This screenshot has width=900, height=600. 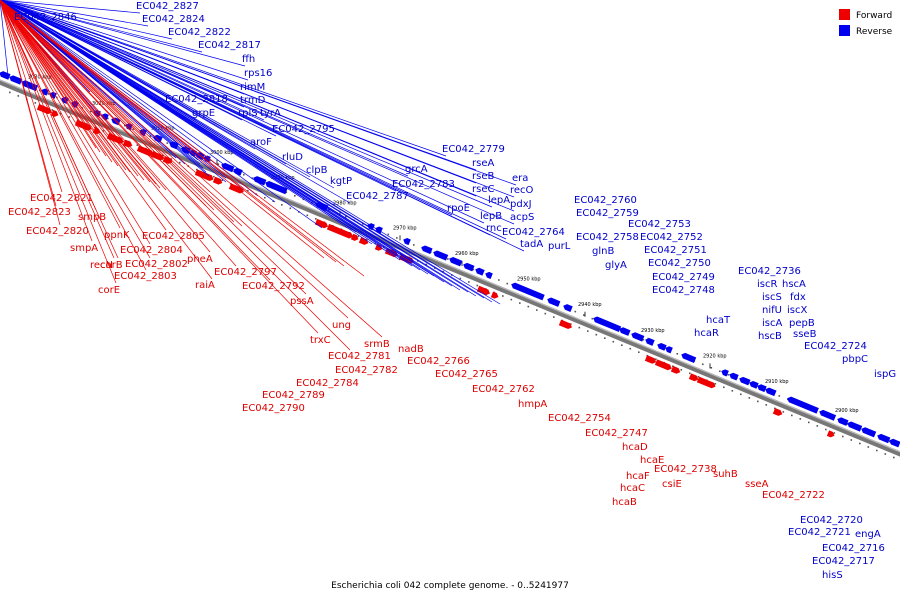 What do you see at coordinates (874, 16) in the screenshot?
I see `legend-forward-label: Forward` at bounding box center [874, 16].